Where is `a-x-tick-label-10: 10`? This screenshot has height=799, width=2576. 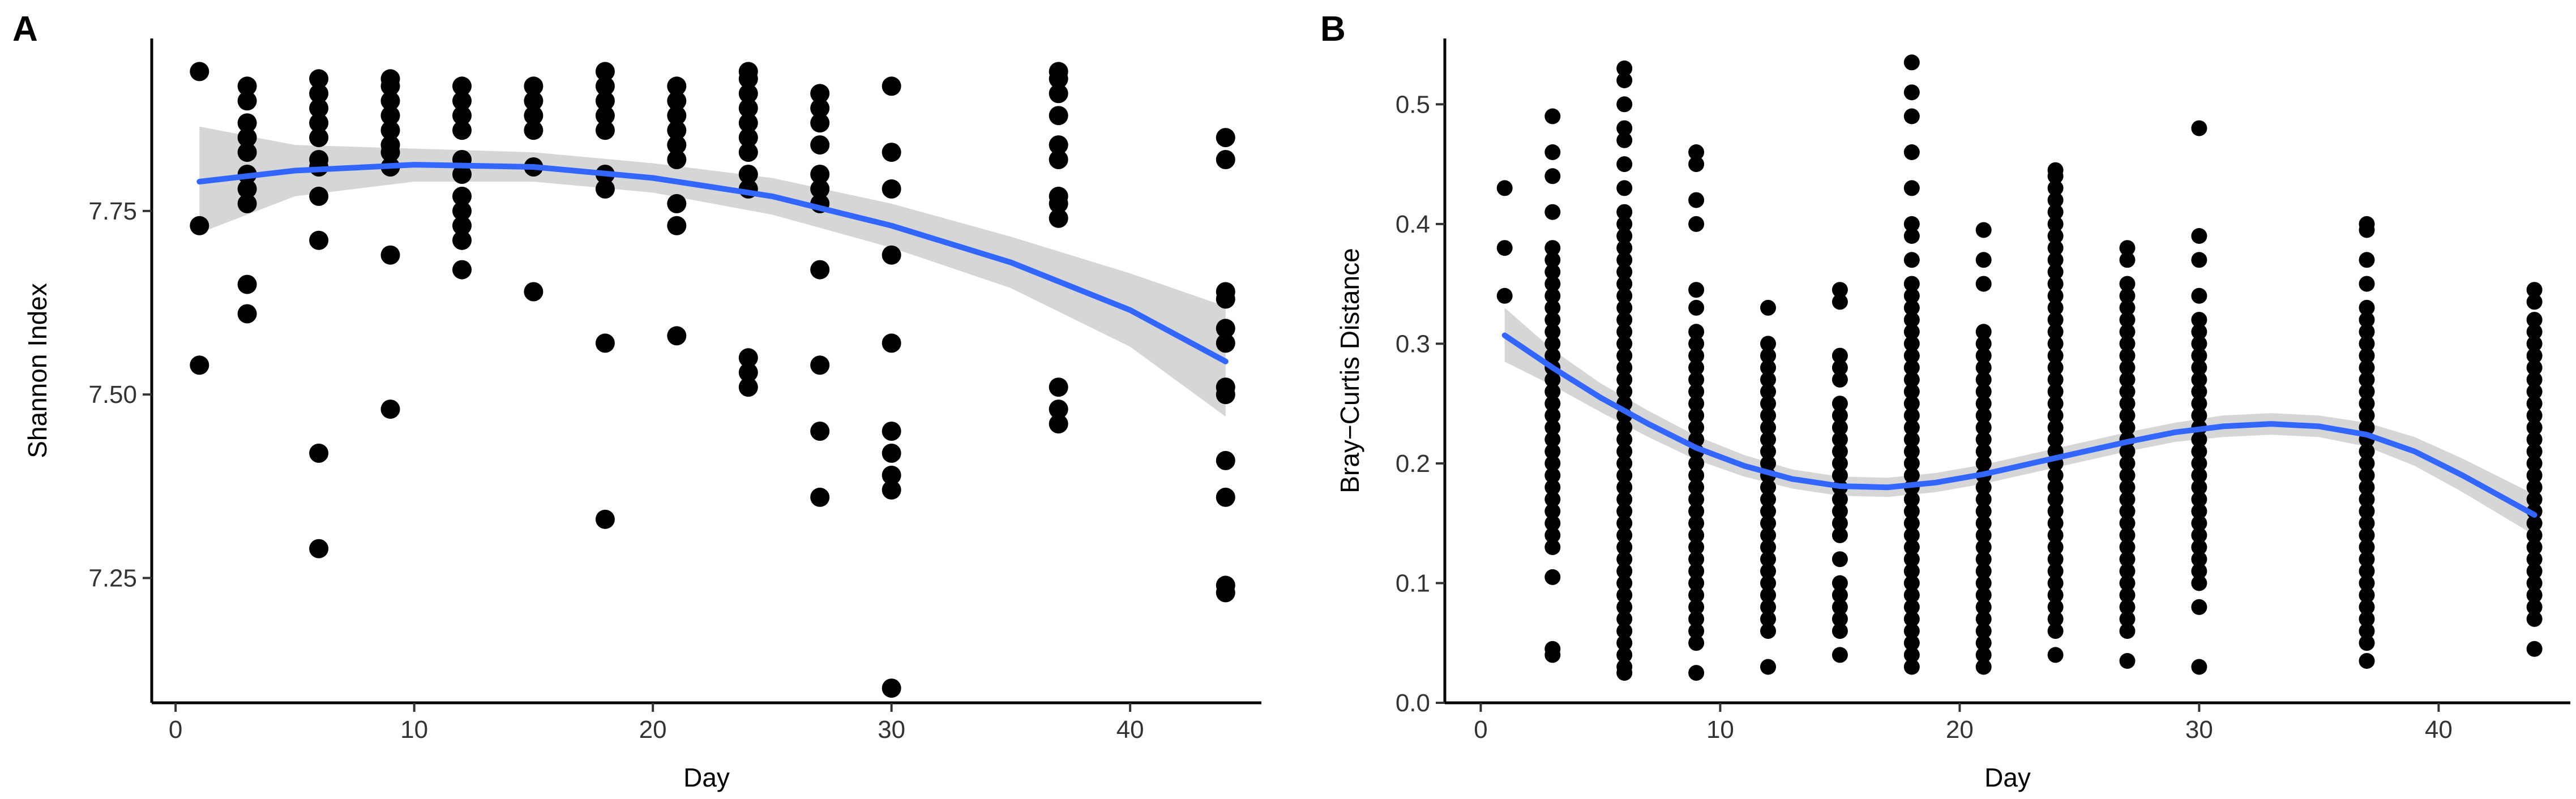 a-x-tick-label-10: 10 is located at coordinates (414, 730).